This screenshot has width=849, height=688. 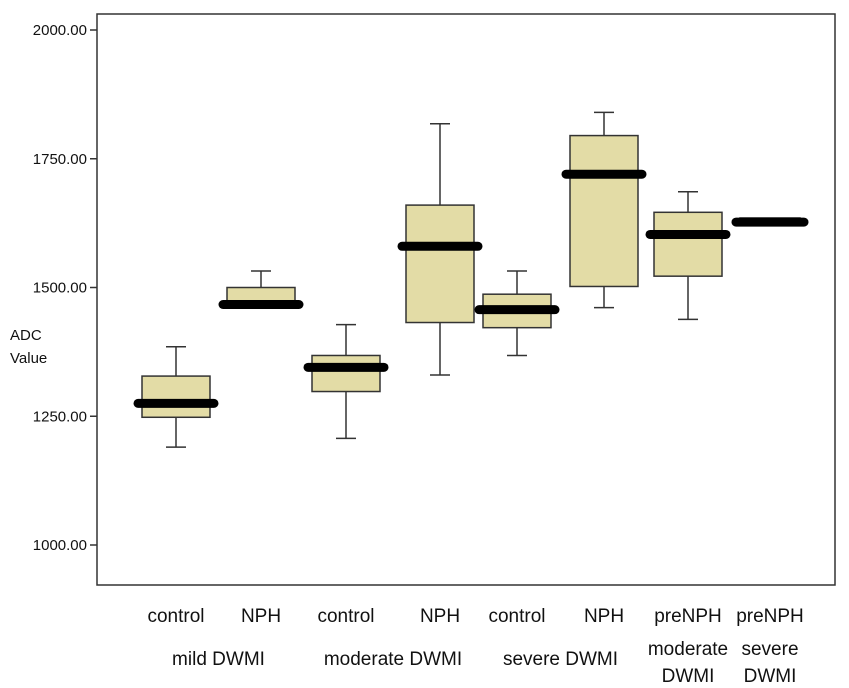 What do you see at coordinates (60, 545) in the screenshot?
I see `y-tick-label-0: 1000.00` at bounding box center [60, 545].